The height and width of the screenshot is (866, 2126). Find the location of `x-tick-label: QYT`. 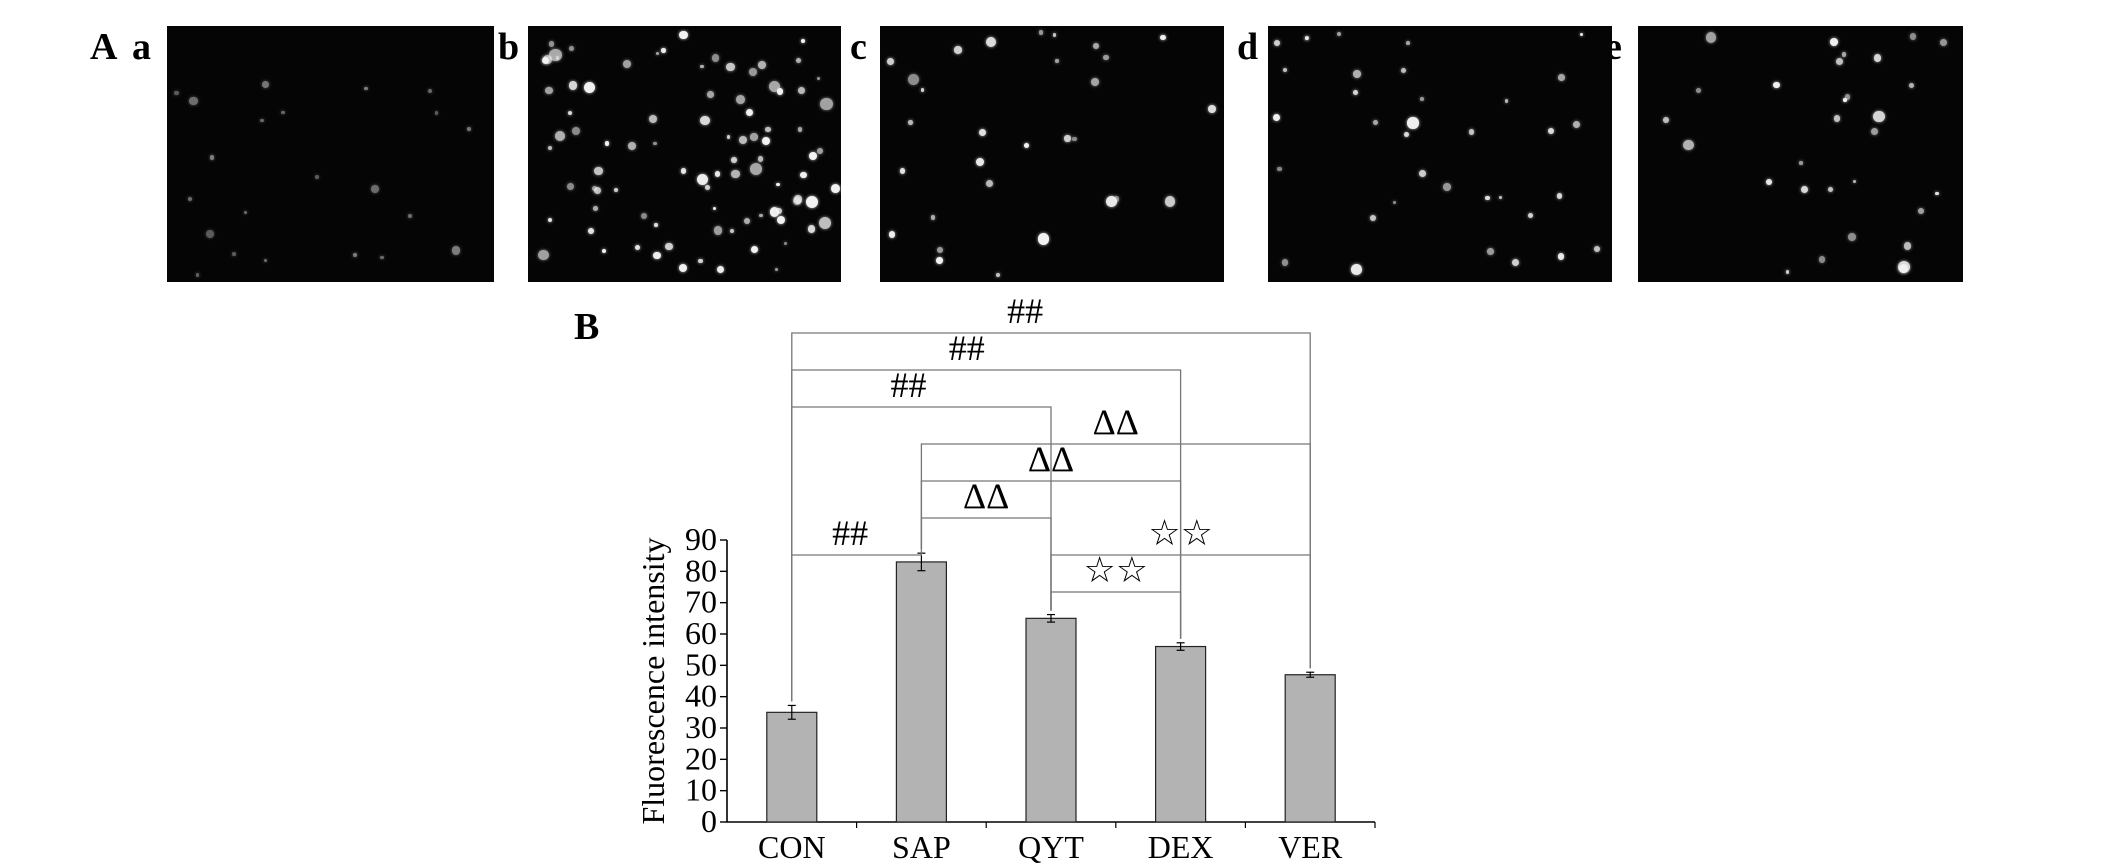

x-tick-label: QYT is located at coordinates (1051, 847).